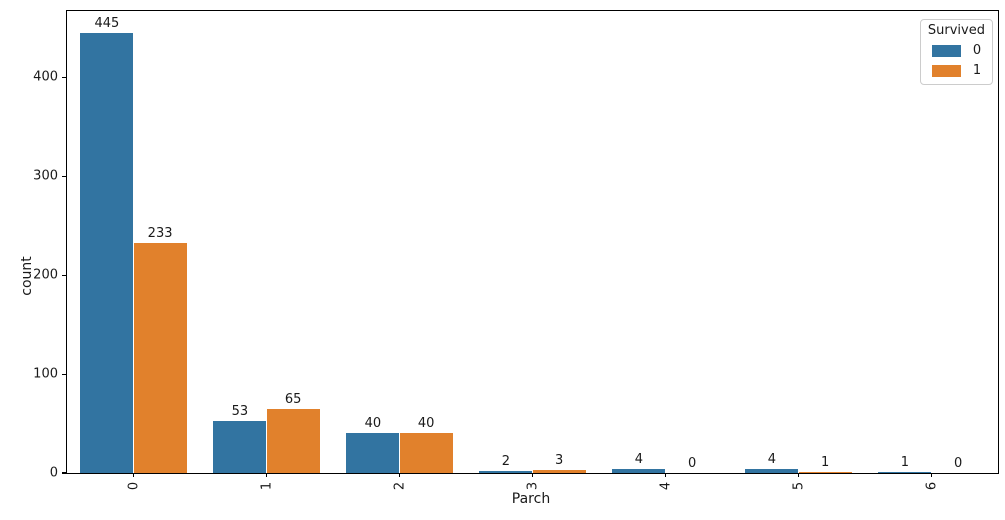 This screenshot has height=520, width=1005. What do you see at coordinates (399, 486) in the screenshot?
I see `x-tick-label: 2` at bounding box center [399, 486].